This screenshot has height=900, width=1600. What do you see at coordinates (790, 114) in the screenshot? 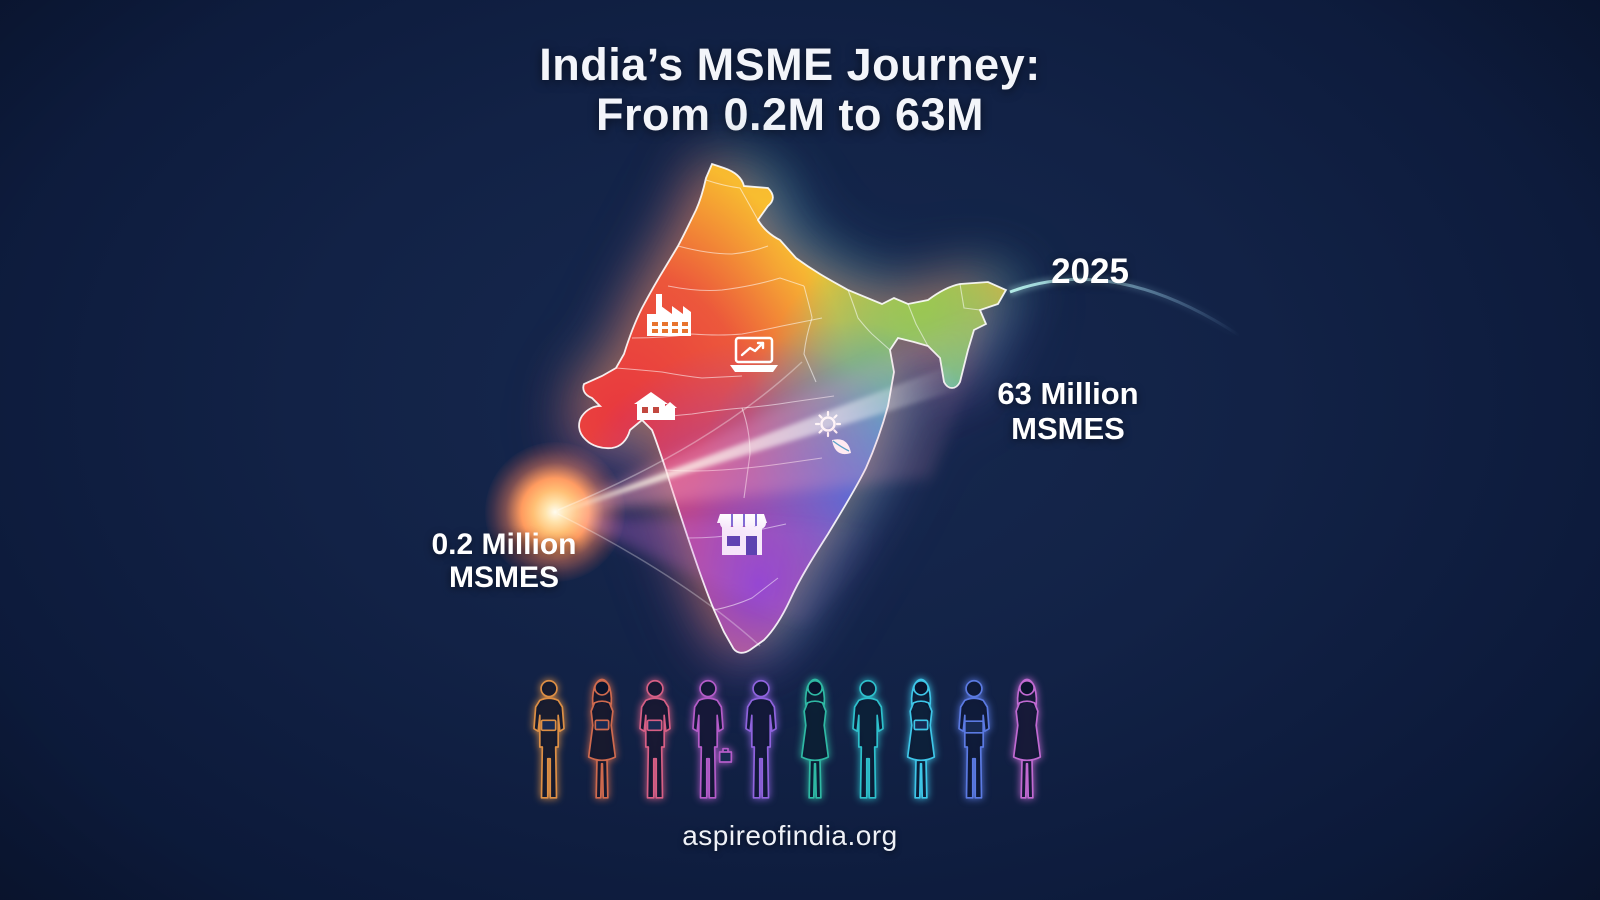
I see `title-line-2: From 0.2M to 63M` at bounding box center [790, 114].